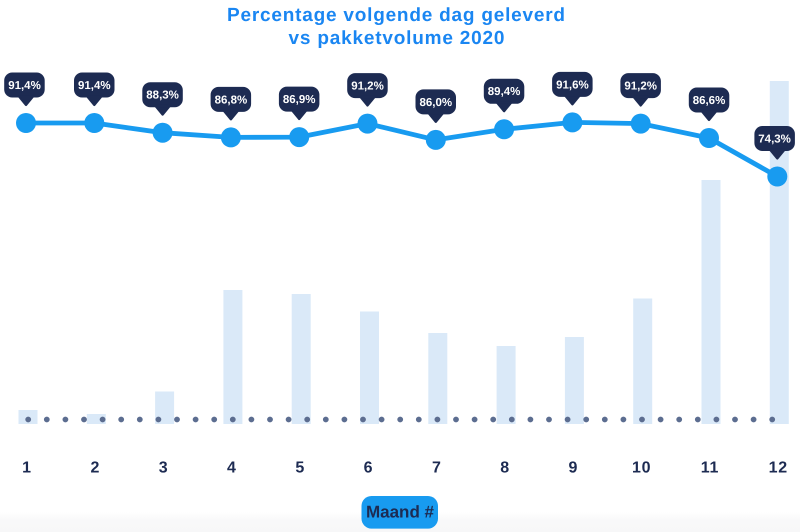 This screenshot has height=532, width=800. What do you see at coordinates (504, 92) in the screenshot?
I see `svg-text: 89,4%` at bounding box center [504, 92].